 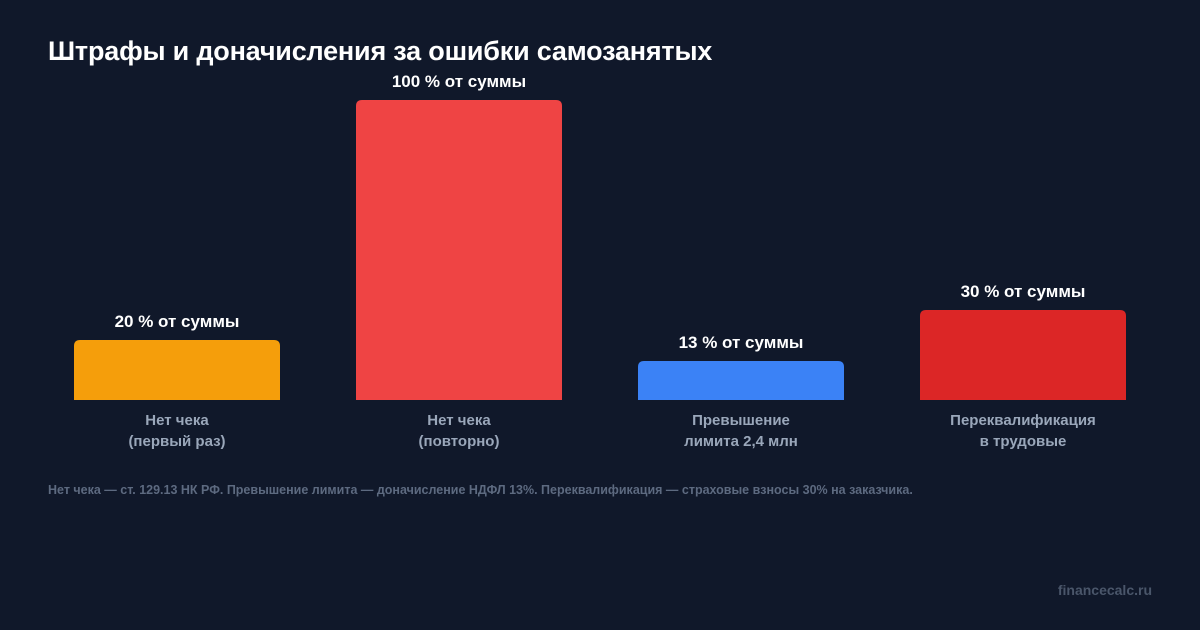 I want to click on value-label-4: 30 % от суммы, so click(x=1023, y=291).